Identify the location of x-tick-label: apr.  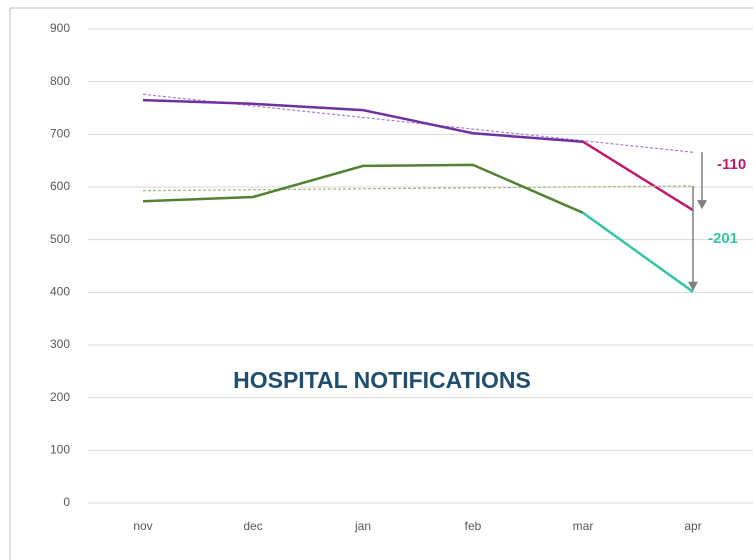
(692, 526).